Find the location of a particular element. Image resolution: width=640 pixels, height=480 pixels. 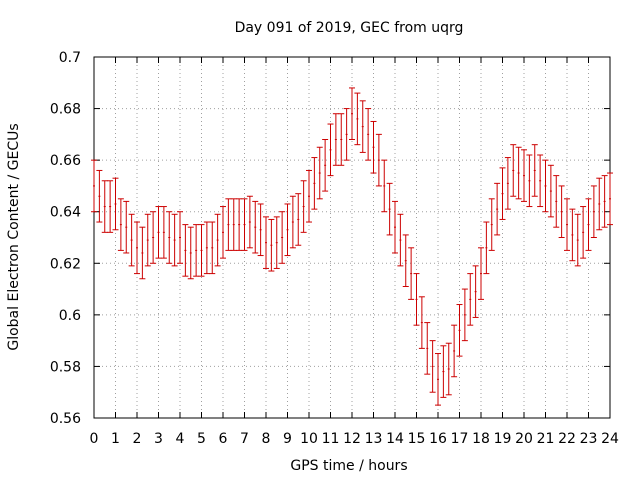

x-tick-label: 18 is located at coordinates (481, 439).